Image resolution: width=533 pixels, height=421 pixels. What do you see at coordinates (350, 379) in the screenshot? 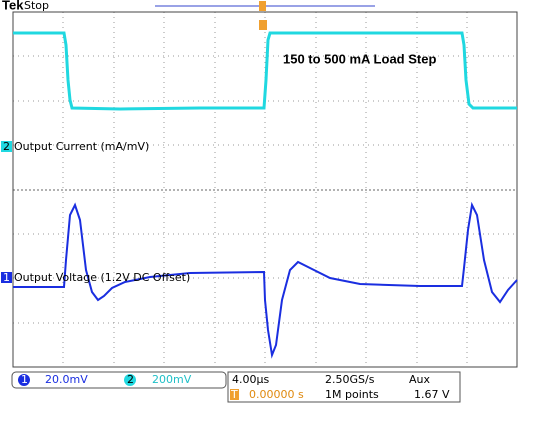
I see `sample-rate: 2.50GS/s` at bounding box center [350, 379].